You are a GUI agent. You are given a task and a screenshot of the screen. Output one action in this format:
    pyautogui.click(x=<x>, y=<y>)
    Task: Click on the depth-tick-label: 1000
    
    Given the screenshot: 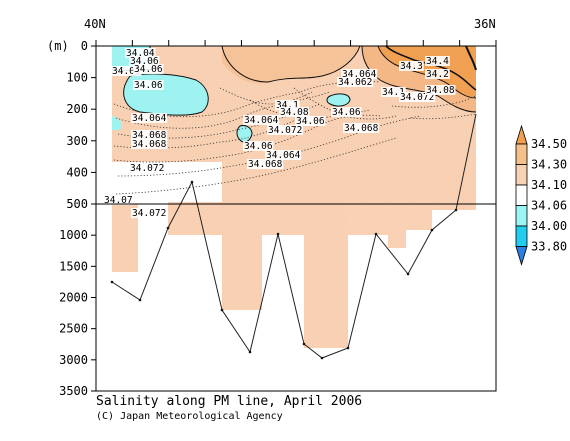 What is the action you would take?
    pyautogui.click(x=73, y=235)
    